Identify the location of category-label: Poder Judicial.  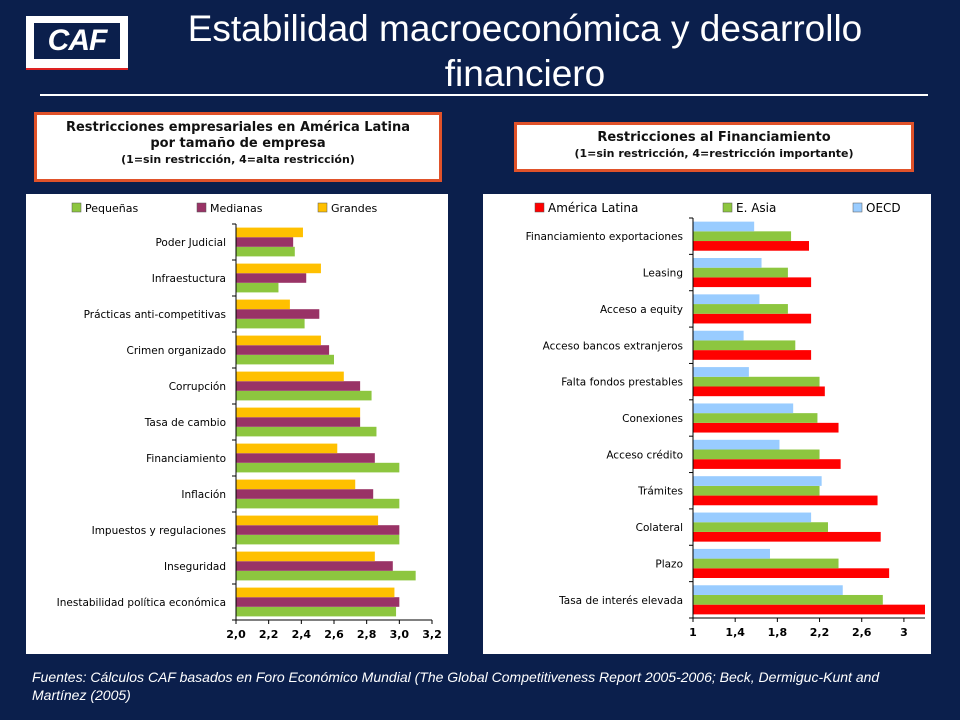
(190, 243).